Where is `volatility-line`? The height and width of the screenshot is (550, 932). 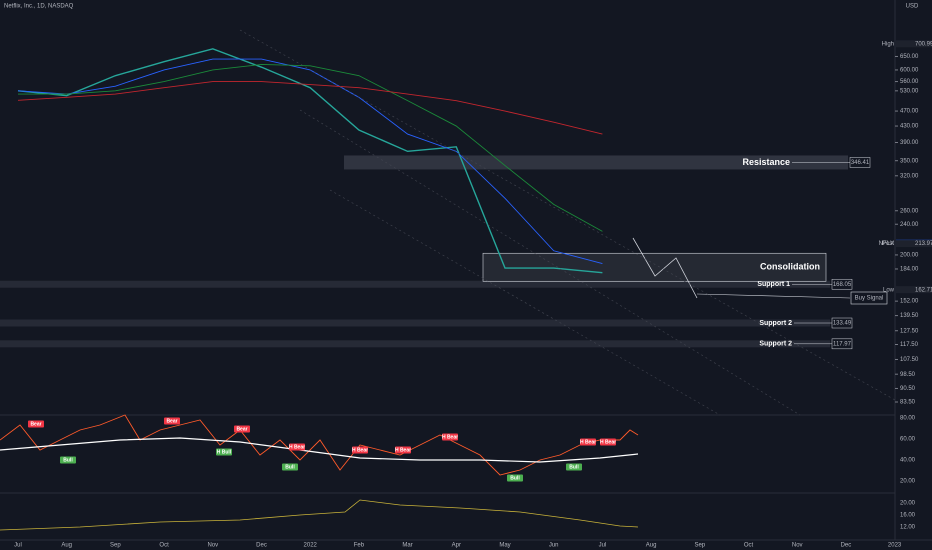 volatility-line is located at coordinates (319, 515).